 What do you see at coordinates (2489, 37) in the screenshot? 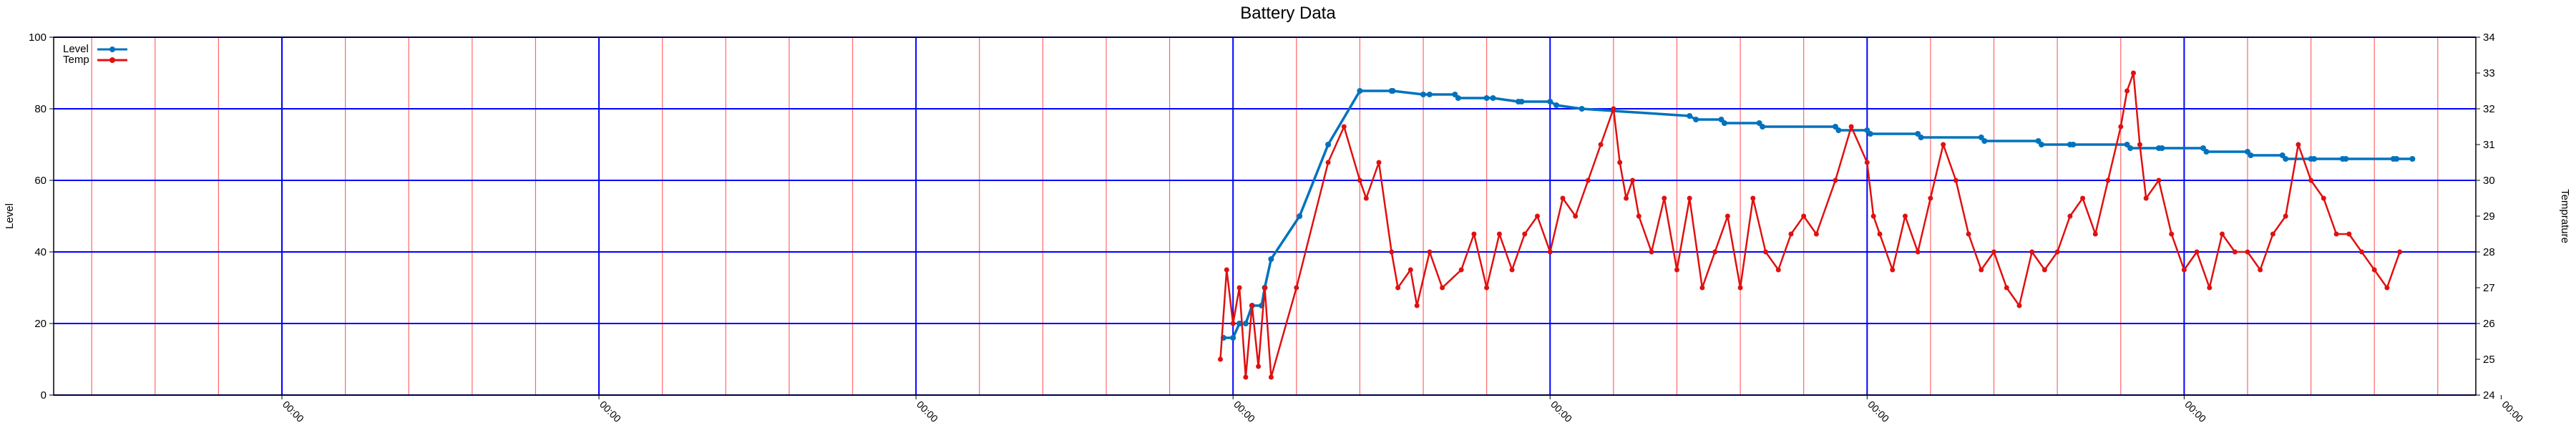
I see `y2-tick-label: 34` at bounding box center [2489, 37].